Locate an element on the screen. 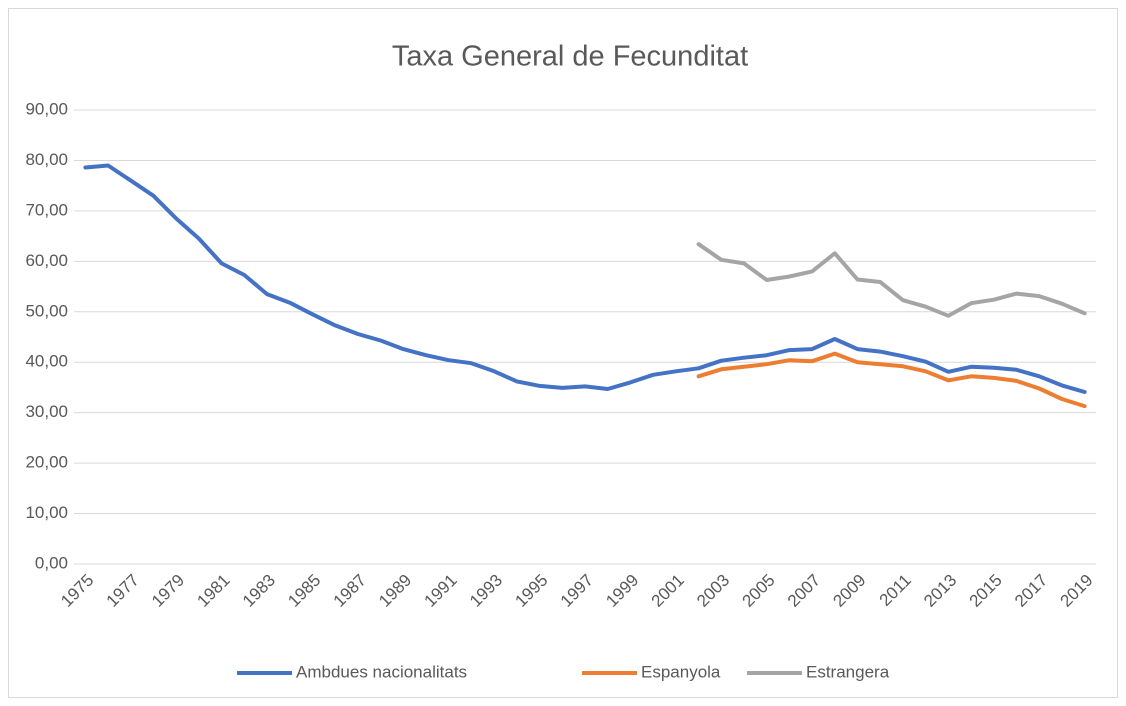 This screenshot has height=706, width=1126. y-tick-label: 60,00 is located at coordinates (46, 260).